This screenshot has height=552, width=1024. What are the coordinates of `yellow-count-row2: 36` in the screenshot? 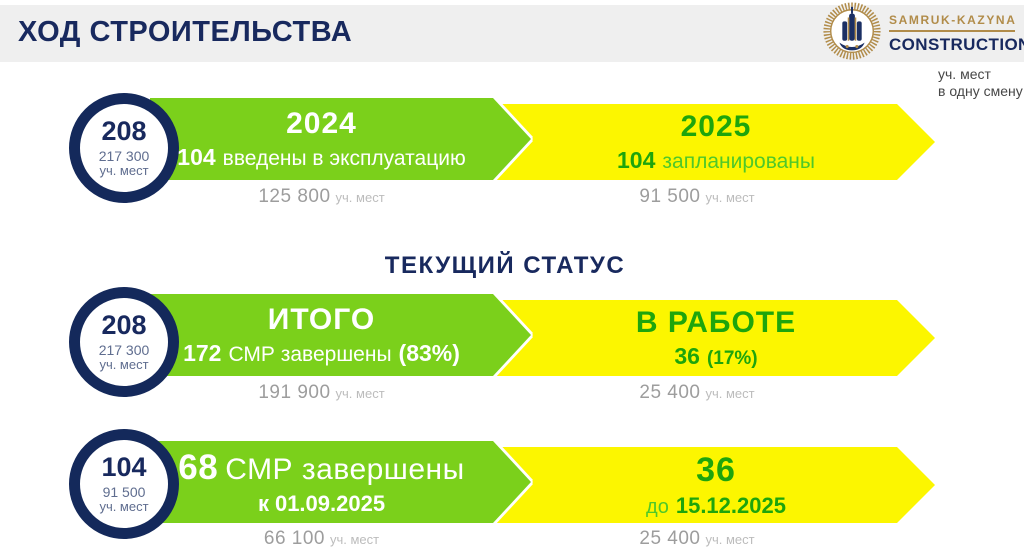 It's located at (687, 356).